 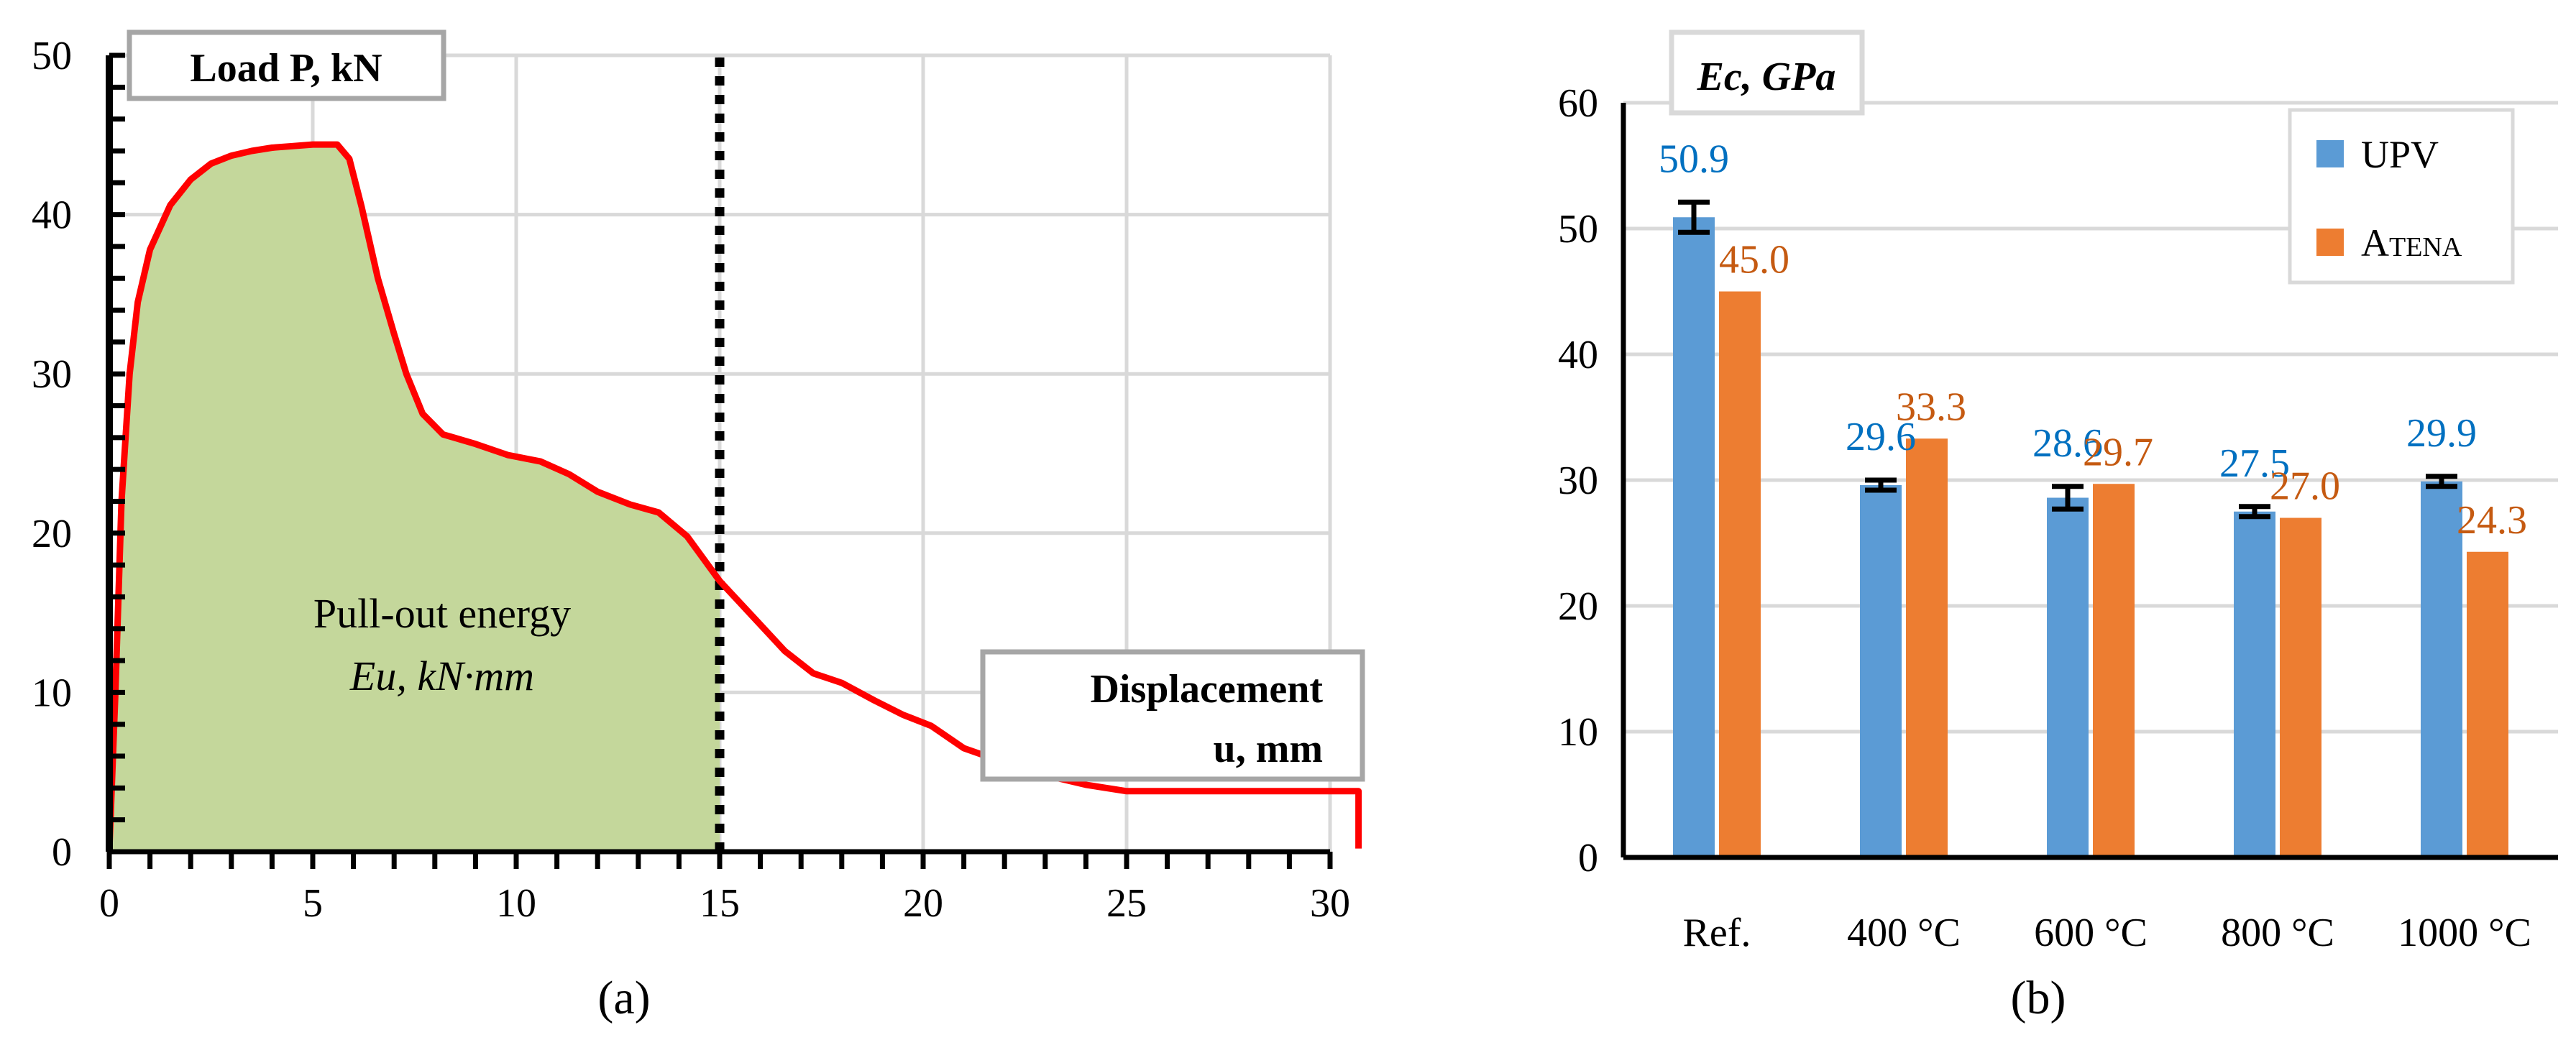 What do you see at coordinates (2411, 242) in the screenshot?
I see `legend-label-atena: Atena` at bounding box center [2411, 242].